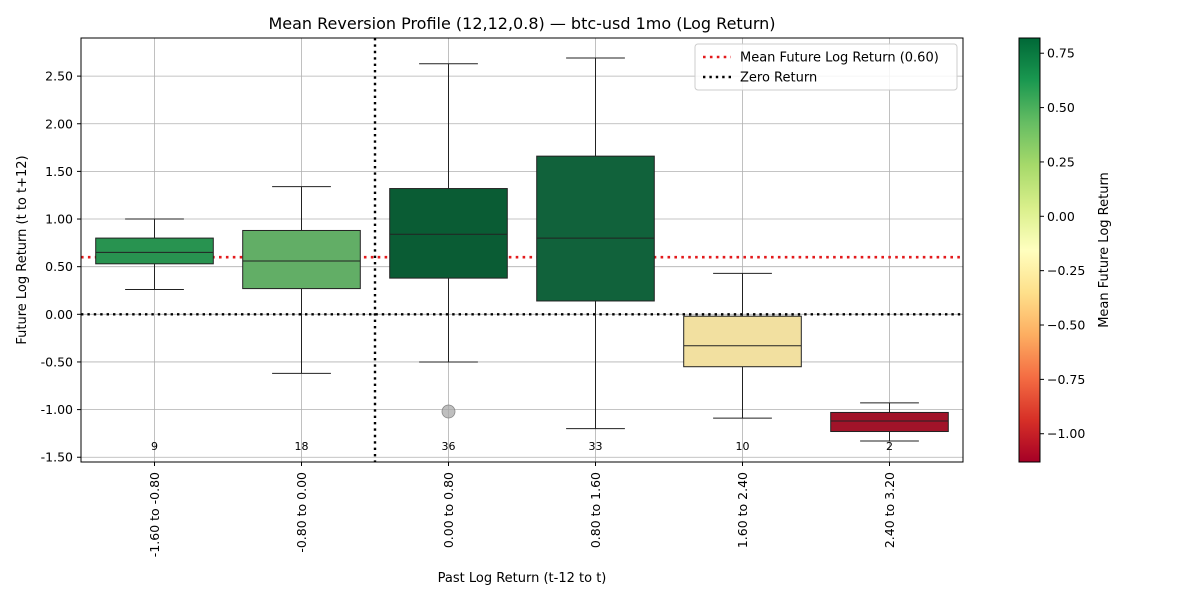  What do you see at coordinates (889, 446) in the screenshot?
I see `count-label: 2` at bounding box center [889, 446].